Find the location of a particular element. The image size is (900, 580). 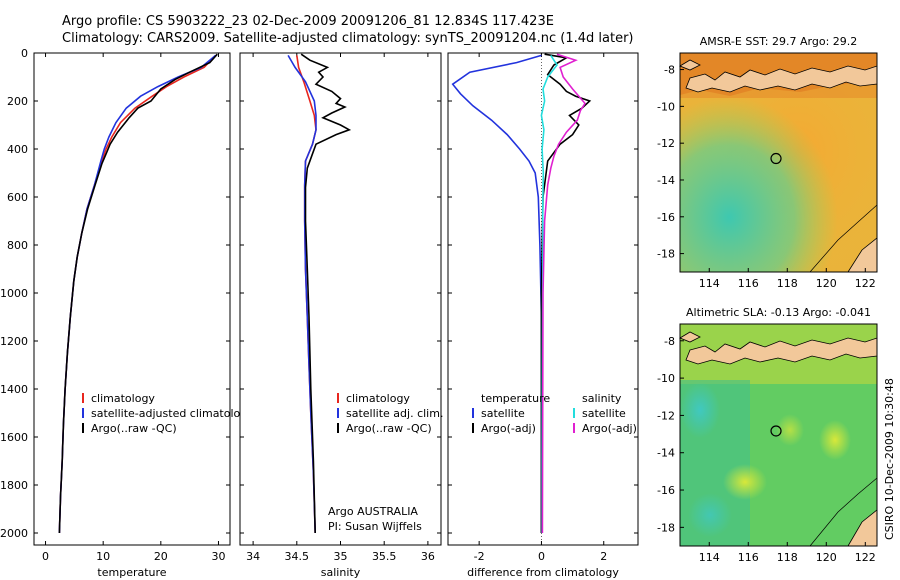

sst_map-xtick-label: 122 is located at coordinates (865, 283).